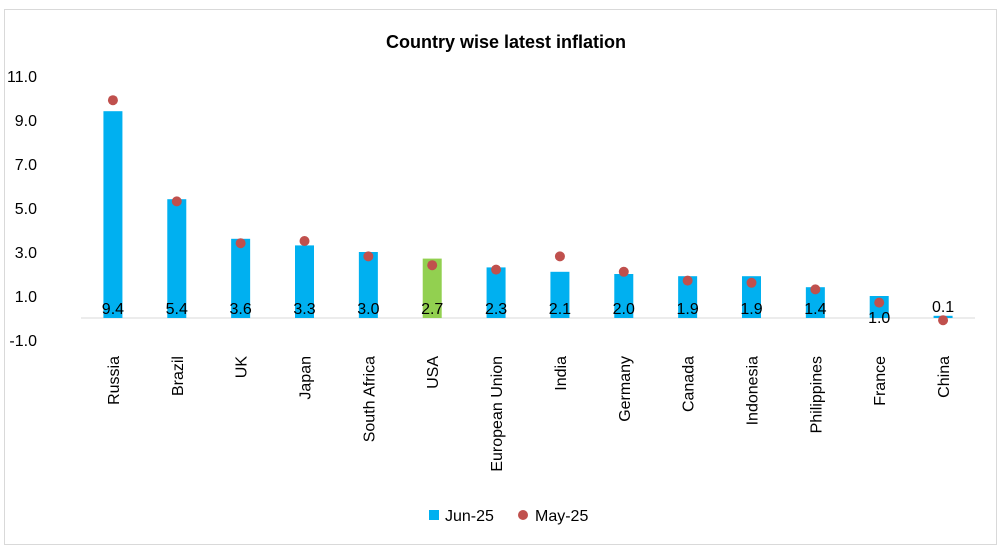 This screenshot has height=550, width=1003. I want to click on data-label: 1.4, so click(815, 309).